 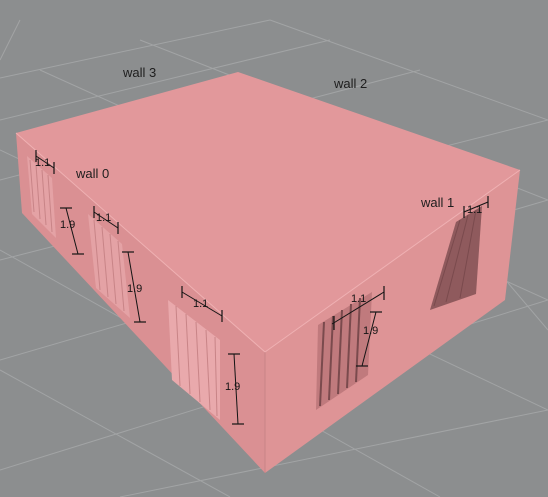 I want to click on dim-wall0-w3-height: 1.9, so click(x=232, y=387).